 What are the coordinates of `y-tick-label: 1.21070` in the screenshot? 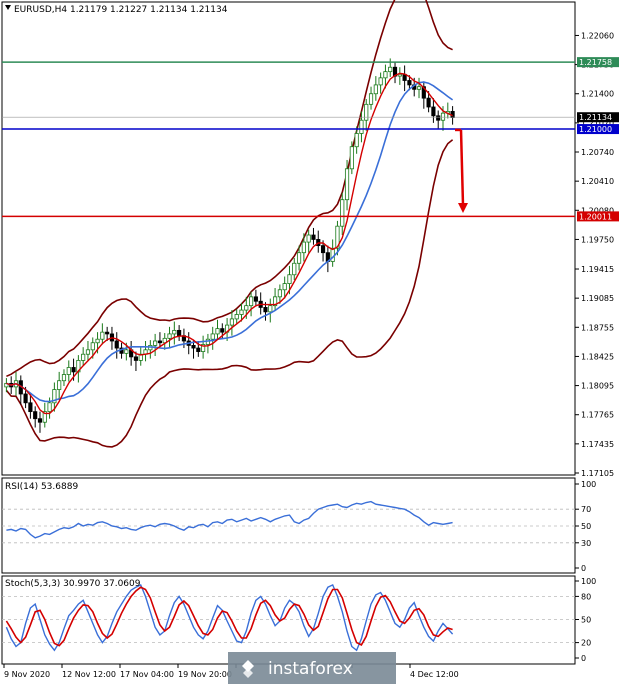 It's located at (597, 123).